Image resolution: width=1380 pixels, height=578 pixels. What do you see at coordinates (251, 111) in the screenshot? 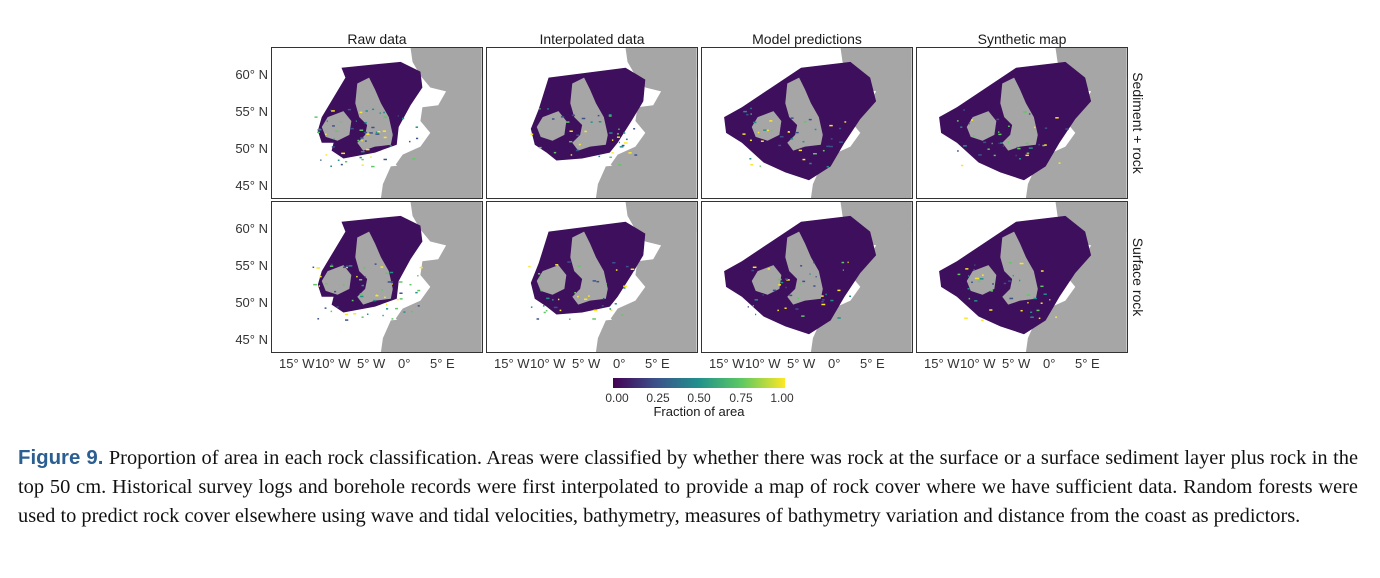
I see `y-tick-55n: 55° N` at bounding box center [251, 111].